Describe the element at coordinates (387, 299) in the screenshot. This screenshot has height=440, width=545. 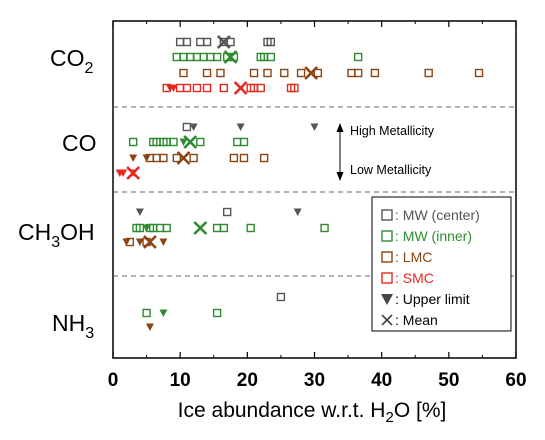
I see `legend-triangle-icon` at that location.